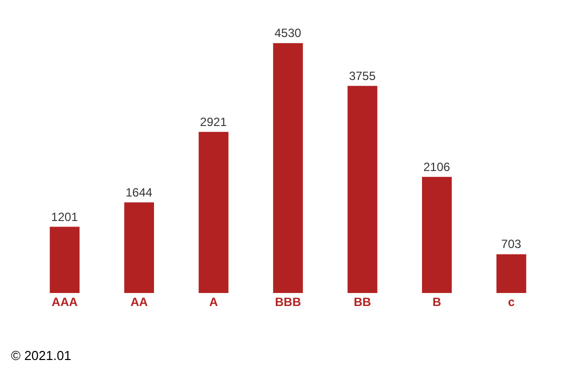 Image resolution: width=576 pixels, height=368 pixels. I want to click on data-label: 2106, so click(436, 167).